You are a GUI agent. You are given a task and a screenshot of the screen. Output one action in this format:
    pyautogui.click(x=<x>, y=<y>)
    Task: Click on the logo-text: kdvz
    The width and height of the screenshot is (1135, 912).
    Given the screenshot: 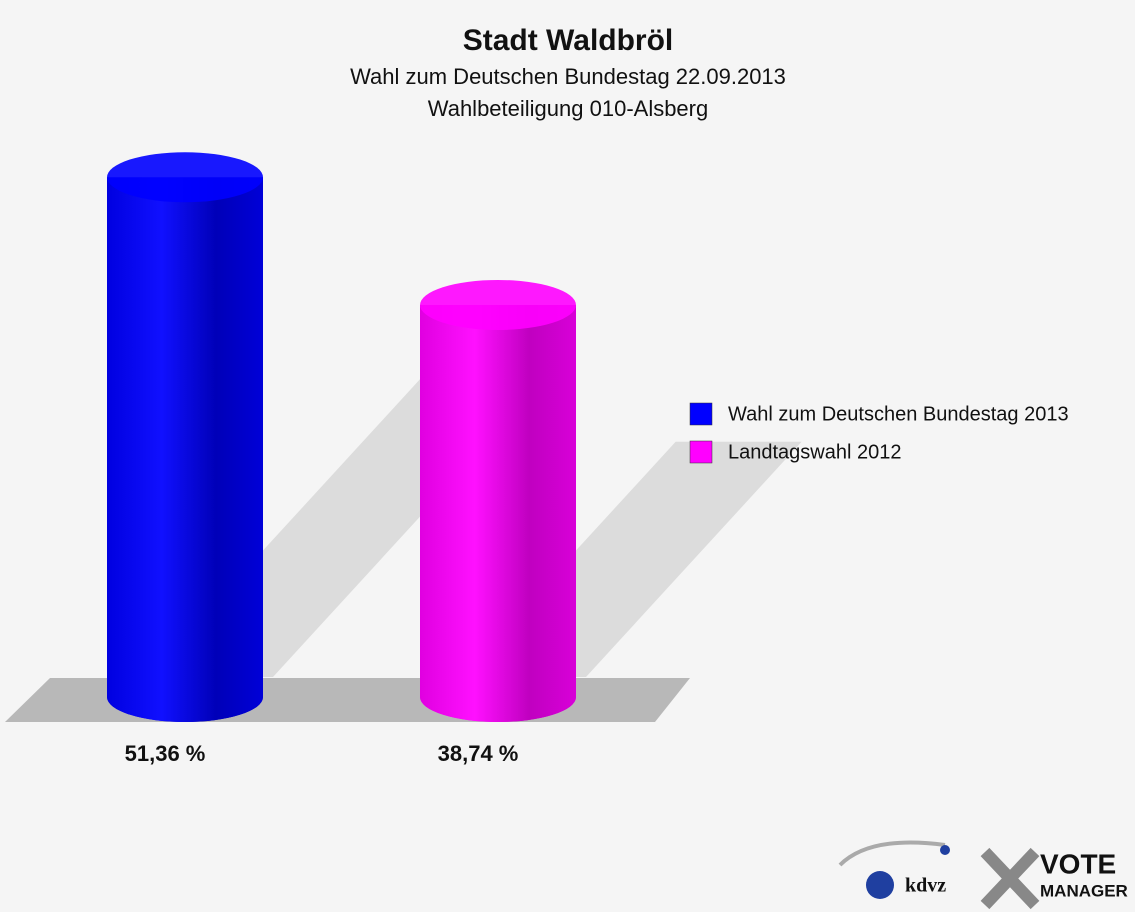 What is the action you would take?
    pyautogui.click(x=925, y=886)
    